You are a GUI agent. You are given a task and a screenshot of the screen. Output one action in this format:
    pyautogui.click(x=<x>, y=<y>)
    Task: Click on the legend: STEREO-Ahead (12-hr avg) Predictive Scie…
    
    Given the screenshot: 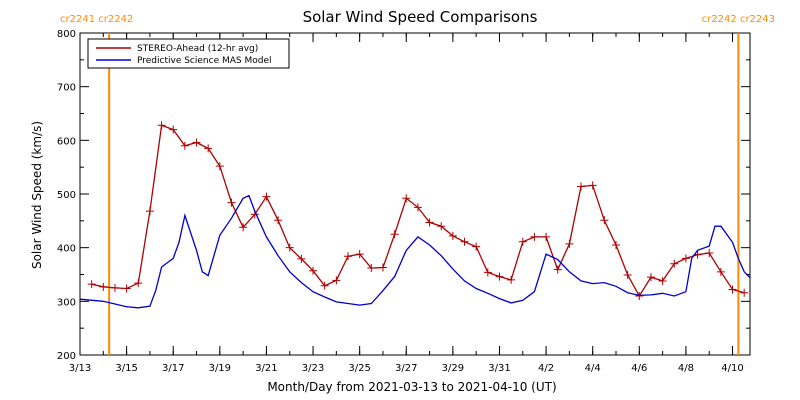 What is the action you would take?
    pyautogui.click(x=188, y=53)
    